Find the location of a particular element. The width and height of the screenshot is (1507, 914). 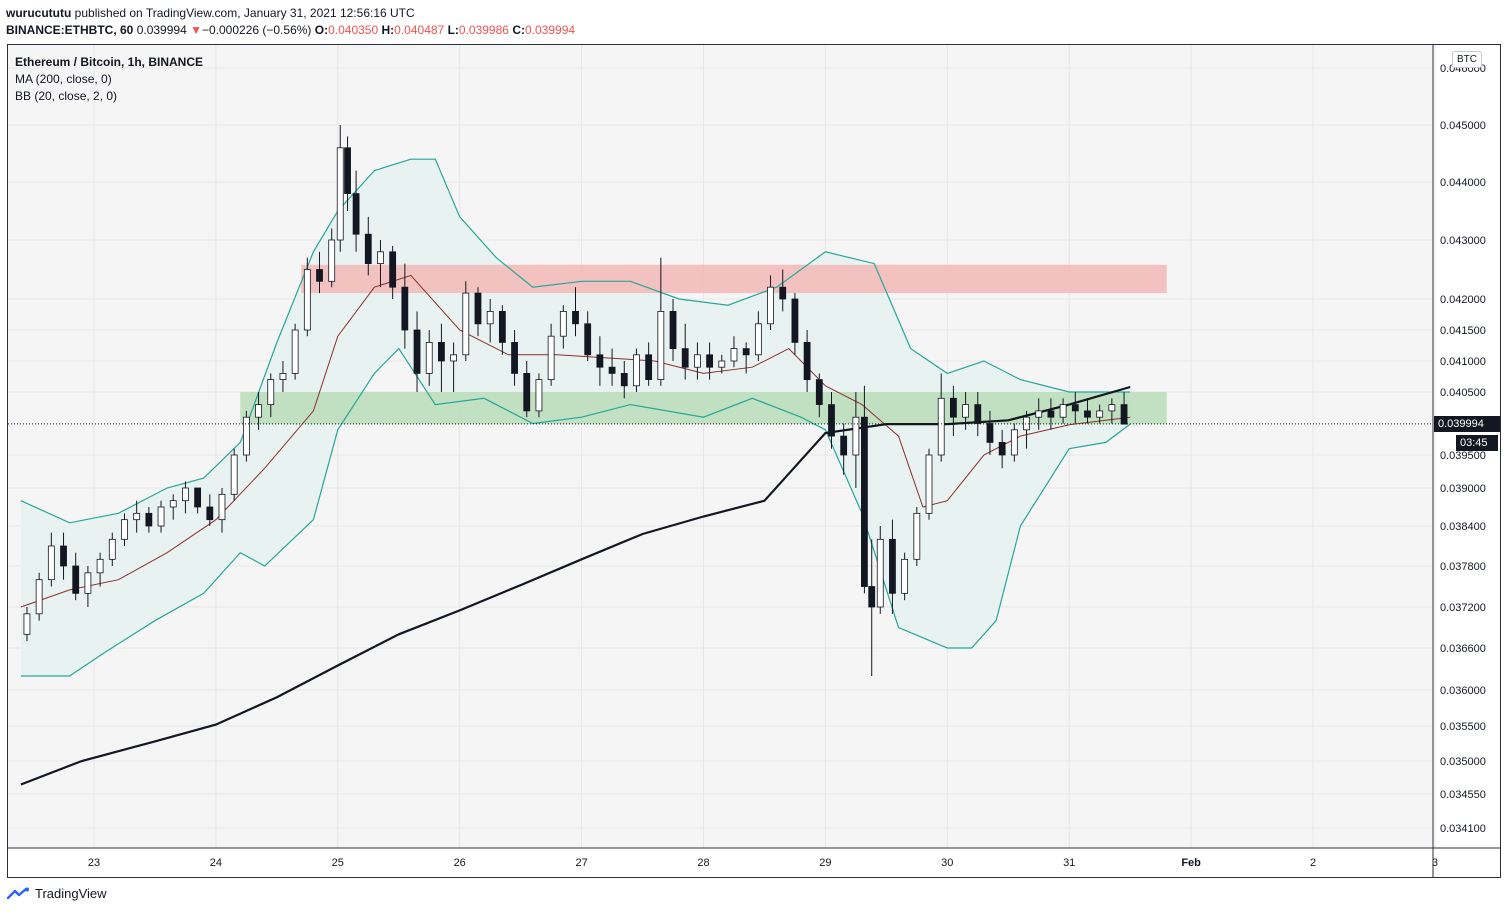

symbol-label: BINANCE:ETHBTC, 60 is located at coordinates (70, 30).